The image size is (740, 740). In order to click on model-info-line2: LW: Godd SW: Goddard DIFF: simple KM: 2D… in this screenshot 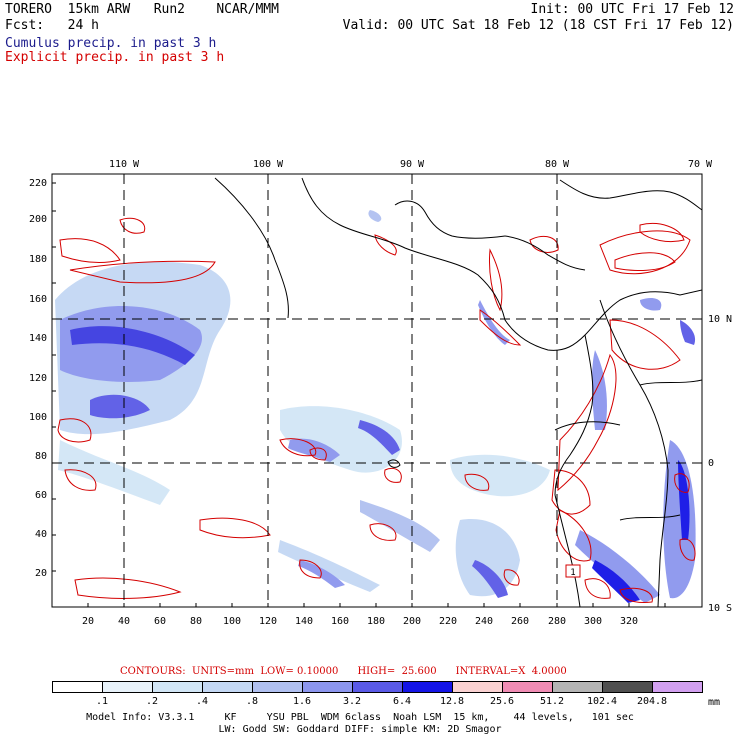, I will do `click(360, 729)`.